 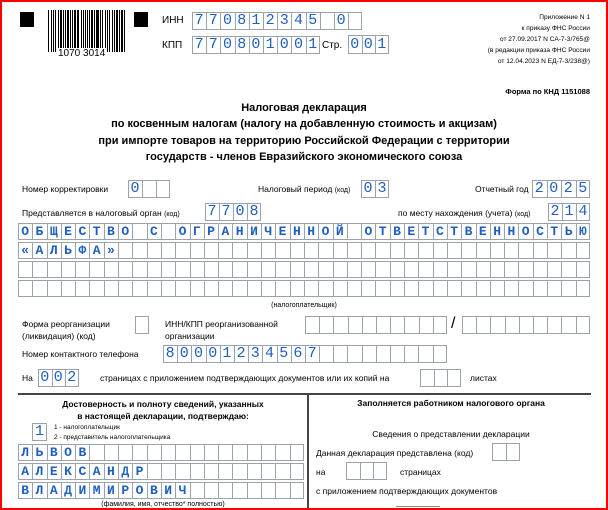 What do you see at coordinates (526, 325) in the screenshot?
I see `reorg-kpp-field` at bounding box center [526, 325].